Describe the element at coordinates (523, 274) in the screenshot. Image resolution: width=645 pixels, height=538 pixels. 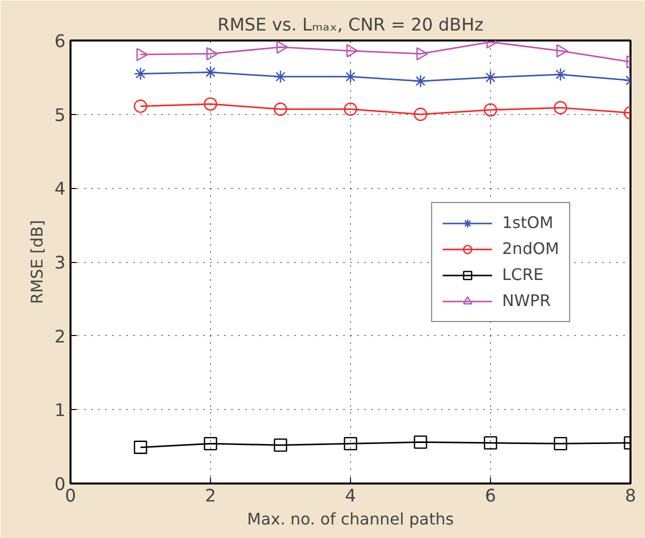
I see `legend-label: LCRE` at that location.